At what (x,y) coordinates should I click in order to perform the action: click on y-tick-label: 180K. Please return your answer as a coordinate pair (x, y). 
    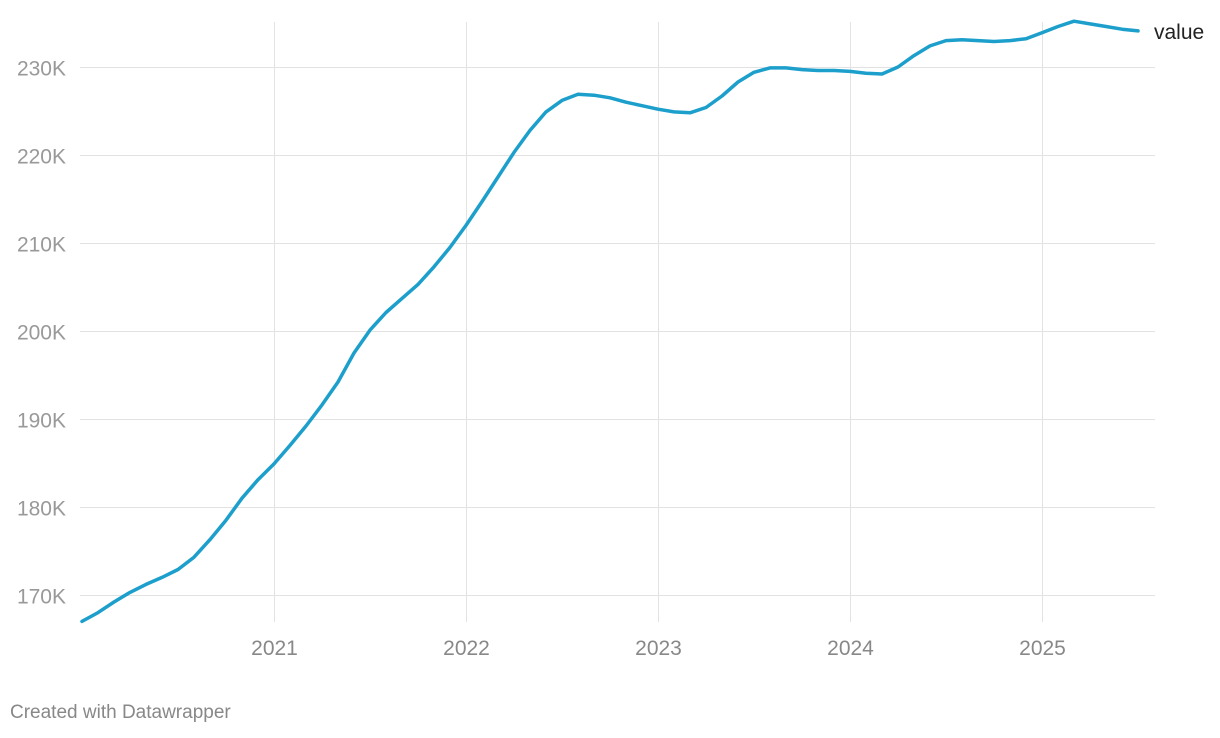
    Looking at the image, I should click on (41, 509).